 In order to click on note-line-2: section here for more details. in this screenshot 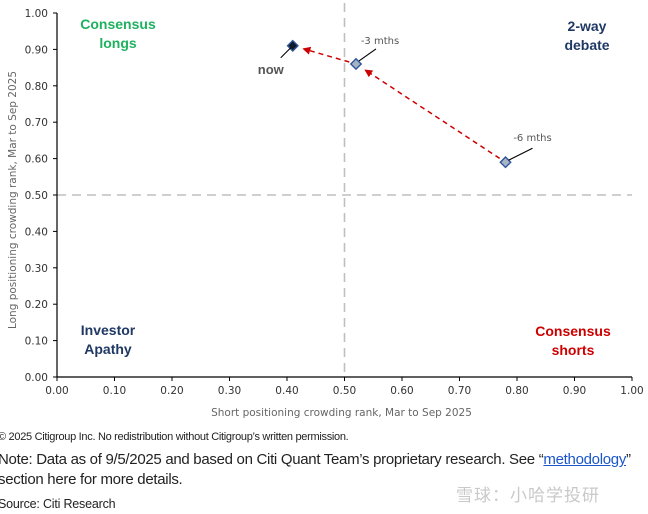, I will do `click(91, 479)`.